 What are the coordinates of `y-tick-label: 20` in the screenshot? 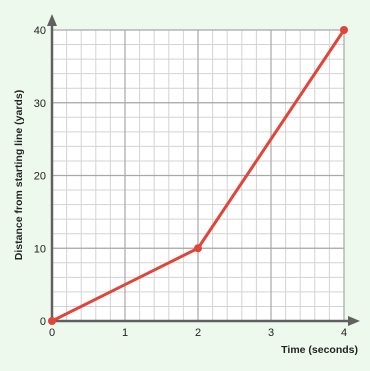 It's located at (40, 177).